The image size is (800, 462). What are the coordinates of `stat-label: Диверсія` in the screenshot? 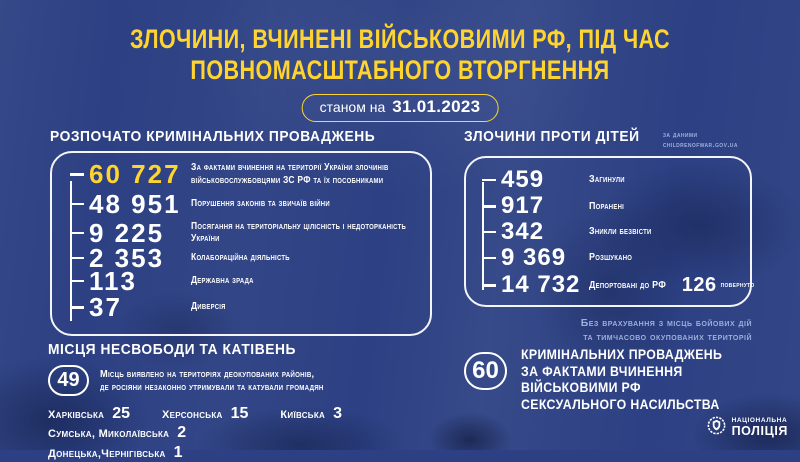 It's located at (208, 307).